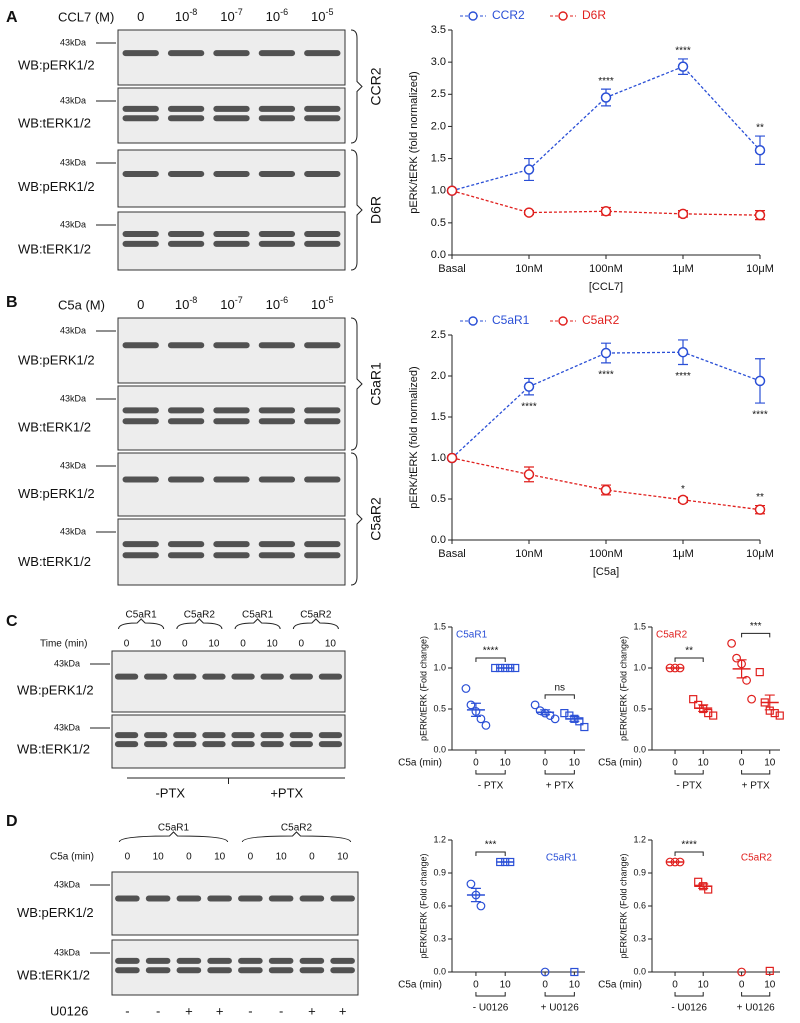 The height and width of the screenshot is (1023, 800). Describe the element at coordinates (53, 748) in the screenshot. I see `western-blot-label: WB:tERK1/2` at that location.